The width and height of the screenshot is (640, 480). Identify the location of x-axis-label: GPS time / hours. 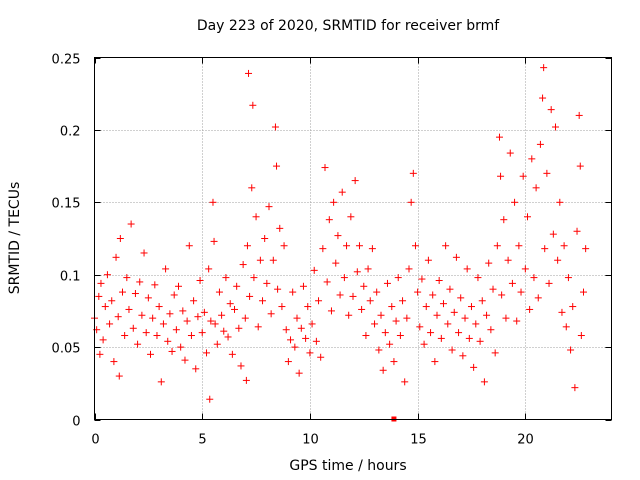
(347, 466).